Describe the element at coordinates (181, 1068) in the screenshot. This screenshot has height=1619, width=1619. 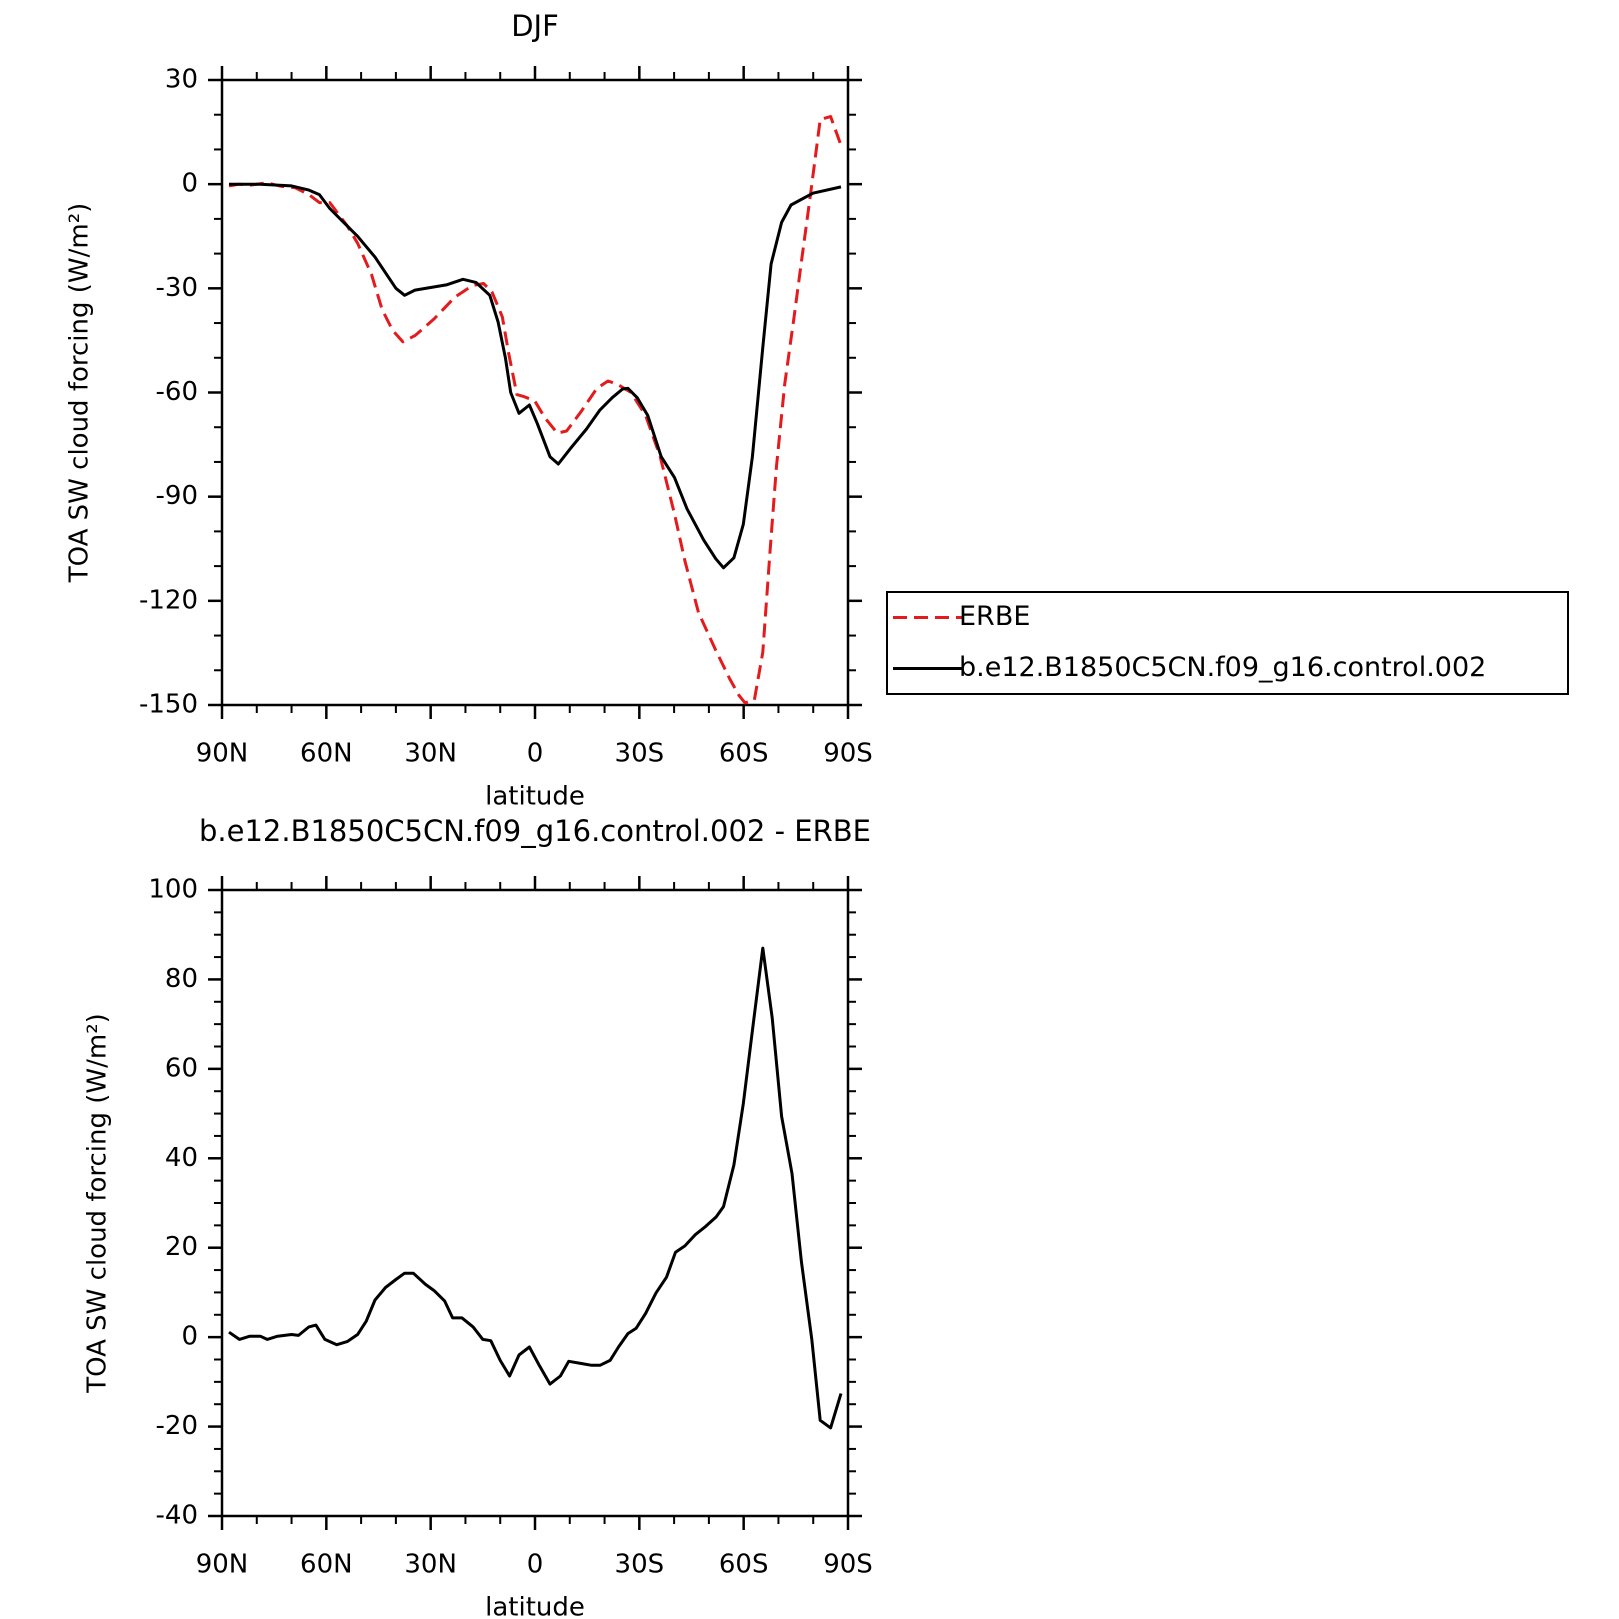
I see `y-tick-label: 60` at that location.